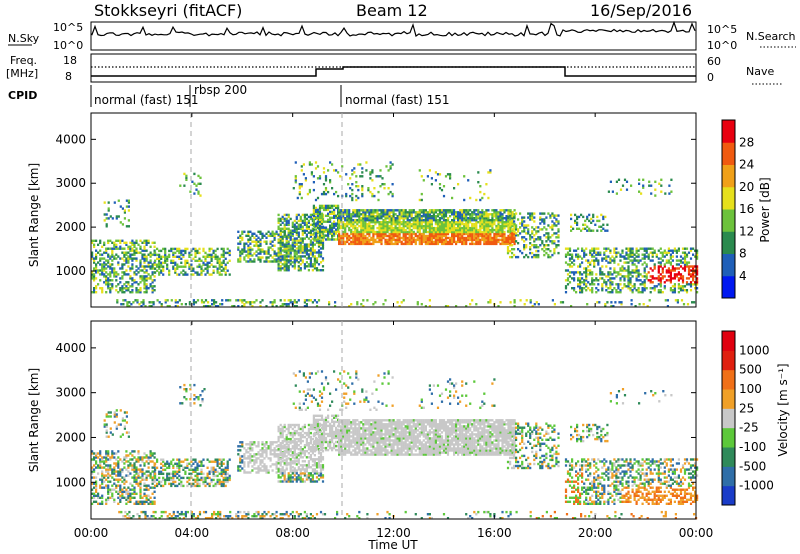 This screenshot has width=800, height=554. I want to click on nsearch-tick-bottom: 10^0, so click(722, 45).